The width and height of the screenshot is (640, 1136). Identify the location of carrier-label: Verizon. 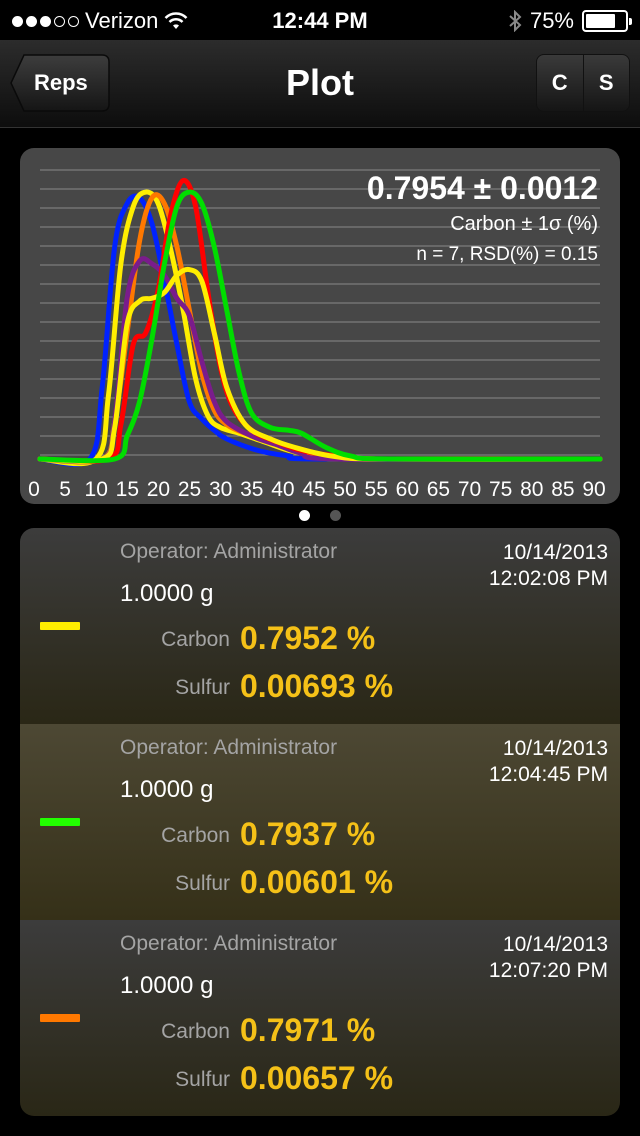
(122, 20).